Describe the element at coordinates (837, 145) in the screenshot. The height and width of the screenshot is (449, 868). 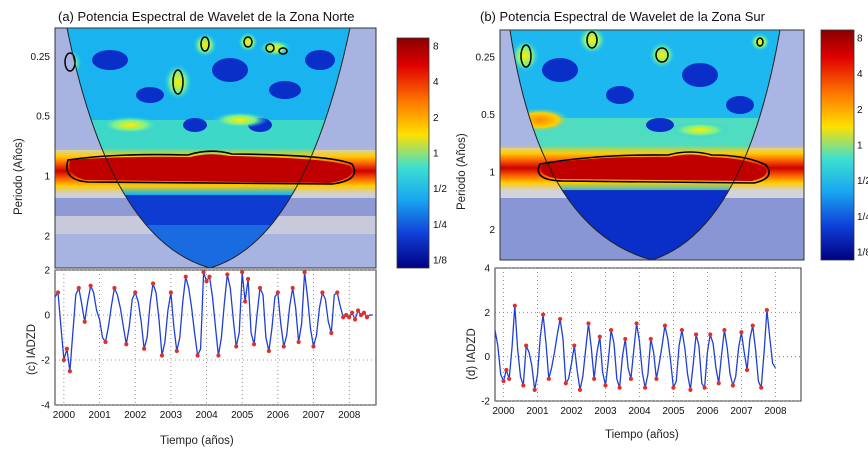
I see `colorbar-b` at that location.